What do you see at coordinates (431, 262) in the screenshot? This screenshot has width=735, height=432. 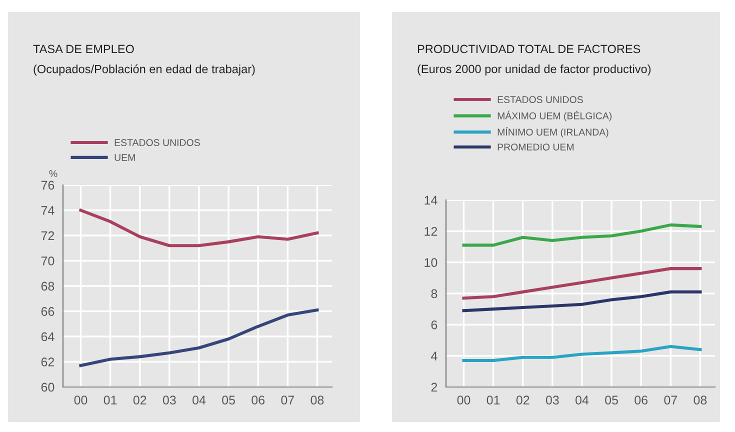 I see `y-tick-label: 10` at bounding box center [431, 262].